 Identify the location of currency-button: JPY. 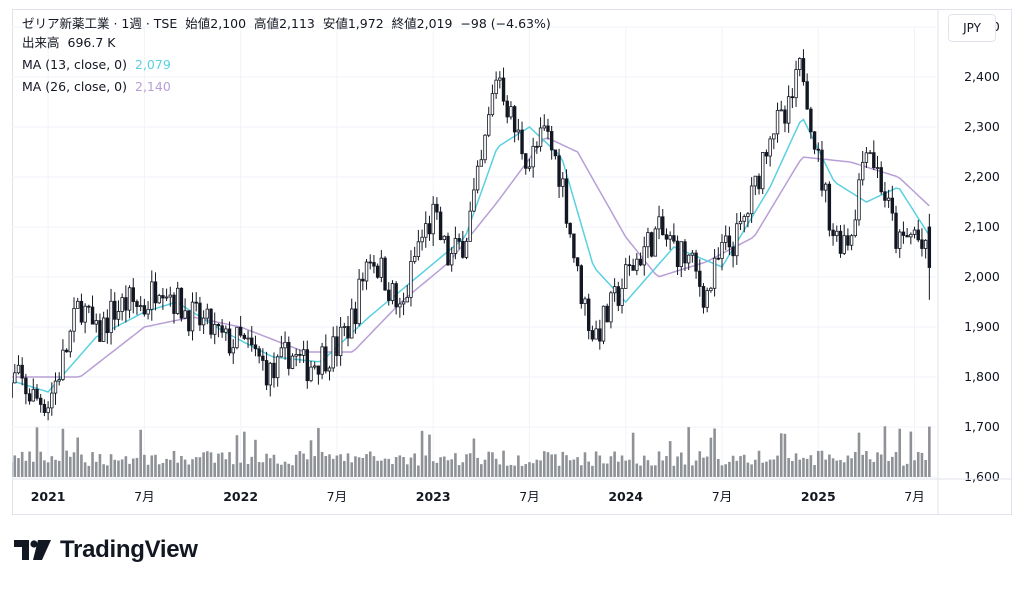
(972, 28).